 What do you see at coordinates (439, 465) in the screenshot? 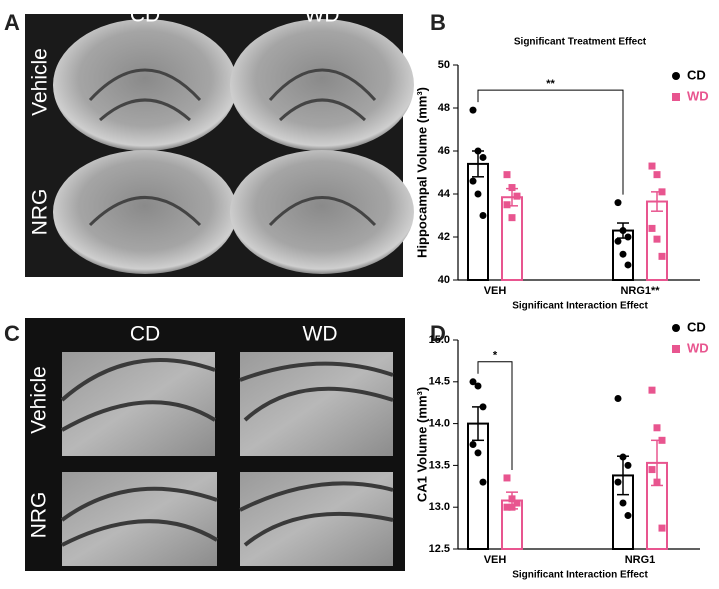
I see `y-tick-label: 13.5` at bounding box center [439, 465].